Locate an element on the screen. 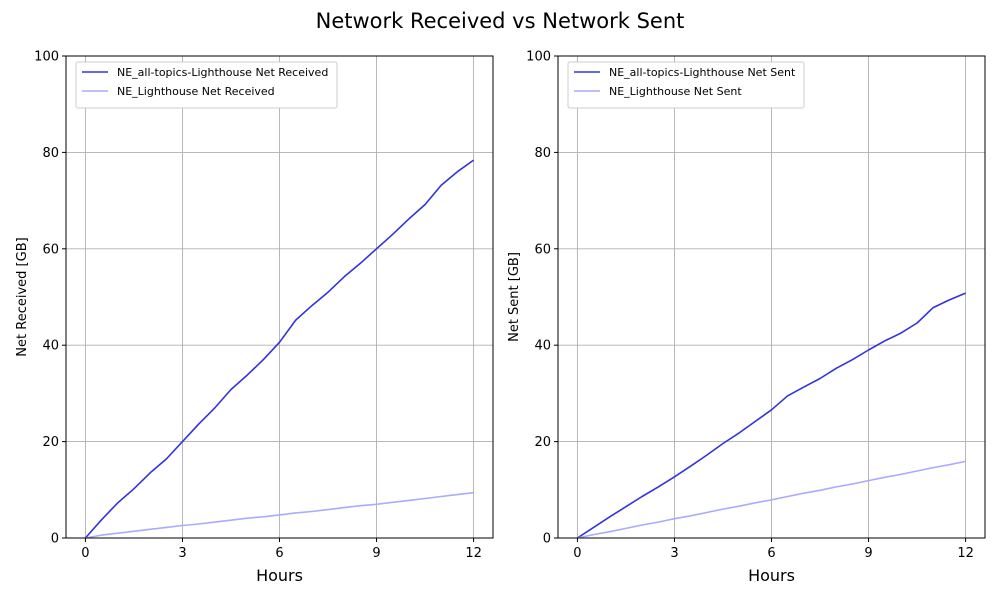 Image resolution: width=1000 pixels, height=600 pixels. y-axis-label: Net Sent [GB] is located at coordinates (514, 297).